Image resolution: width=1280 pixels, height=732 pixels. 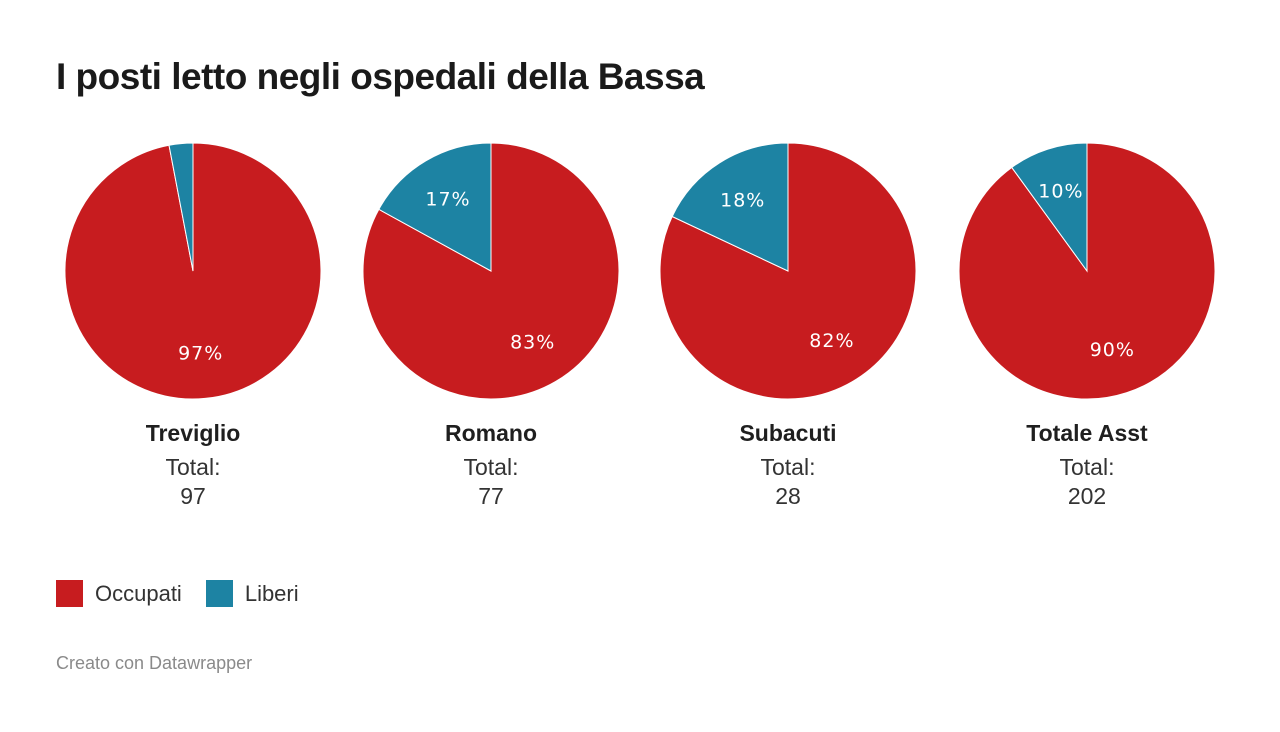 What do you see at coordinates (193, 482) in the screenshot?
I see `pie-total: Total: 97` at bounding box center [193, 482].